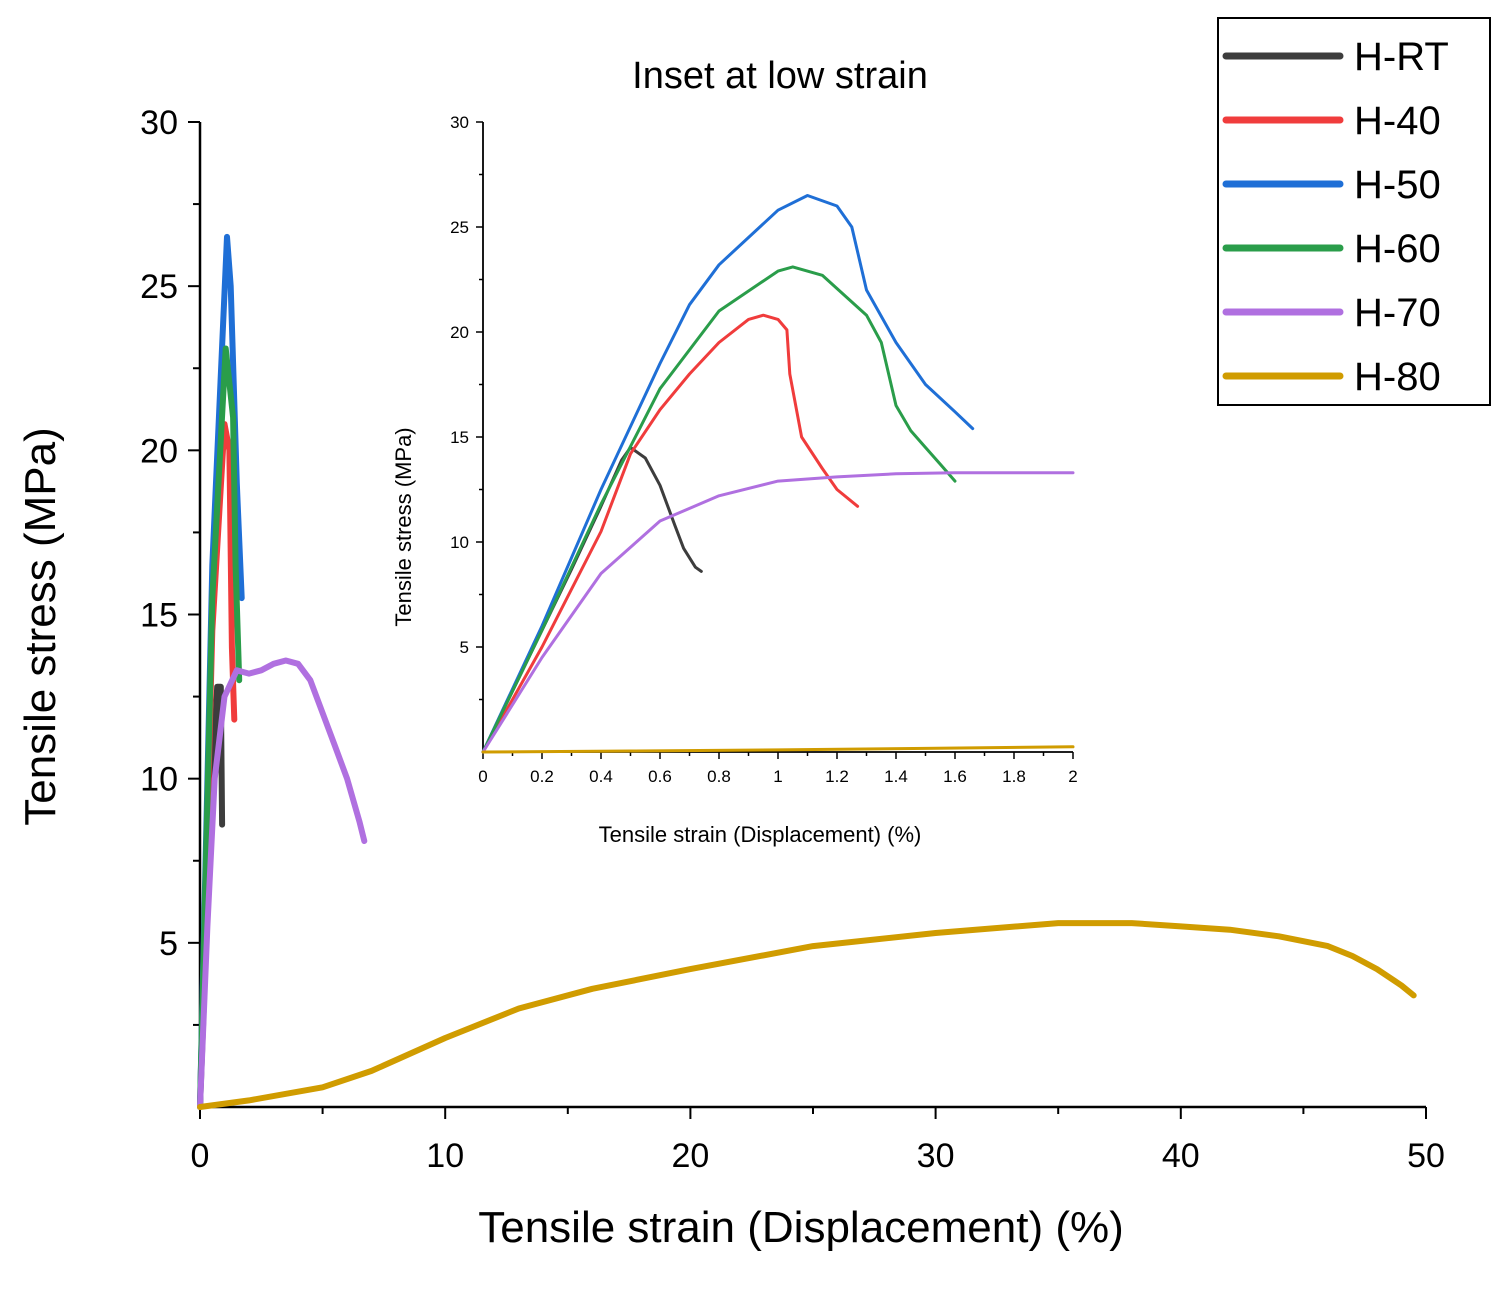 The height and width of the screenshot is (1293, 1506). What do you see at coordinates (780, 76) in the screenshot?
I see `inset-title: Inset at low strain` at bounding box center [780, 76].